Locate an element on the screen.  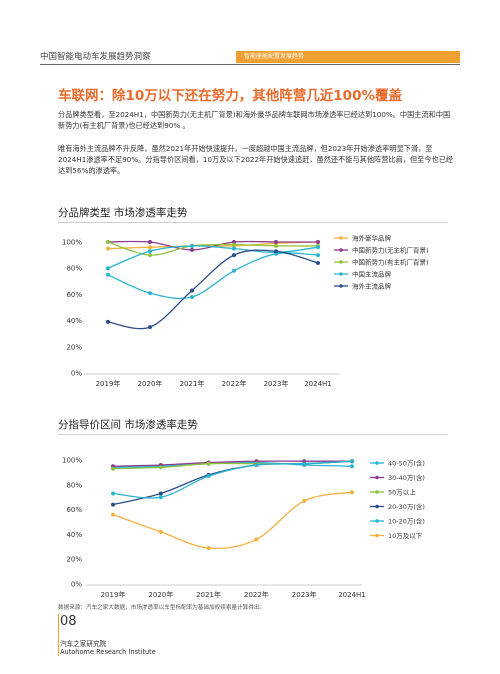
chart1-ytick-label: 20% is located at coordinates (74, 347).